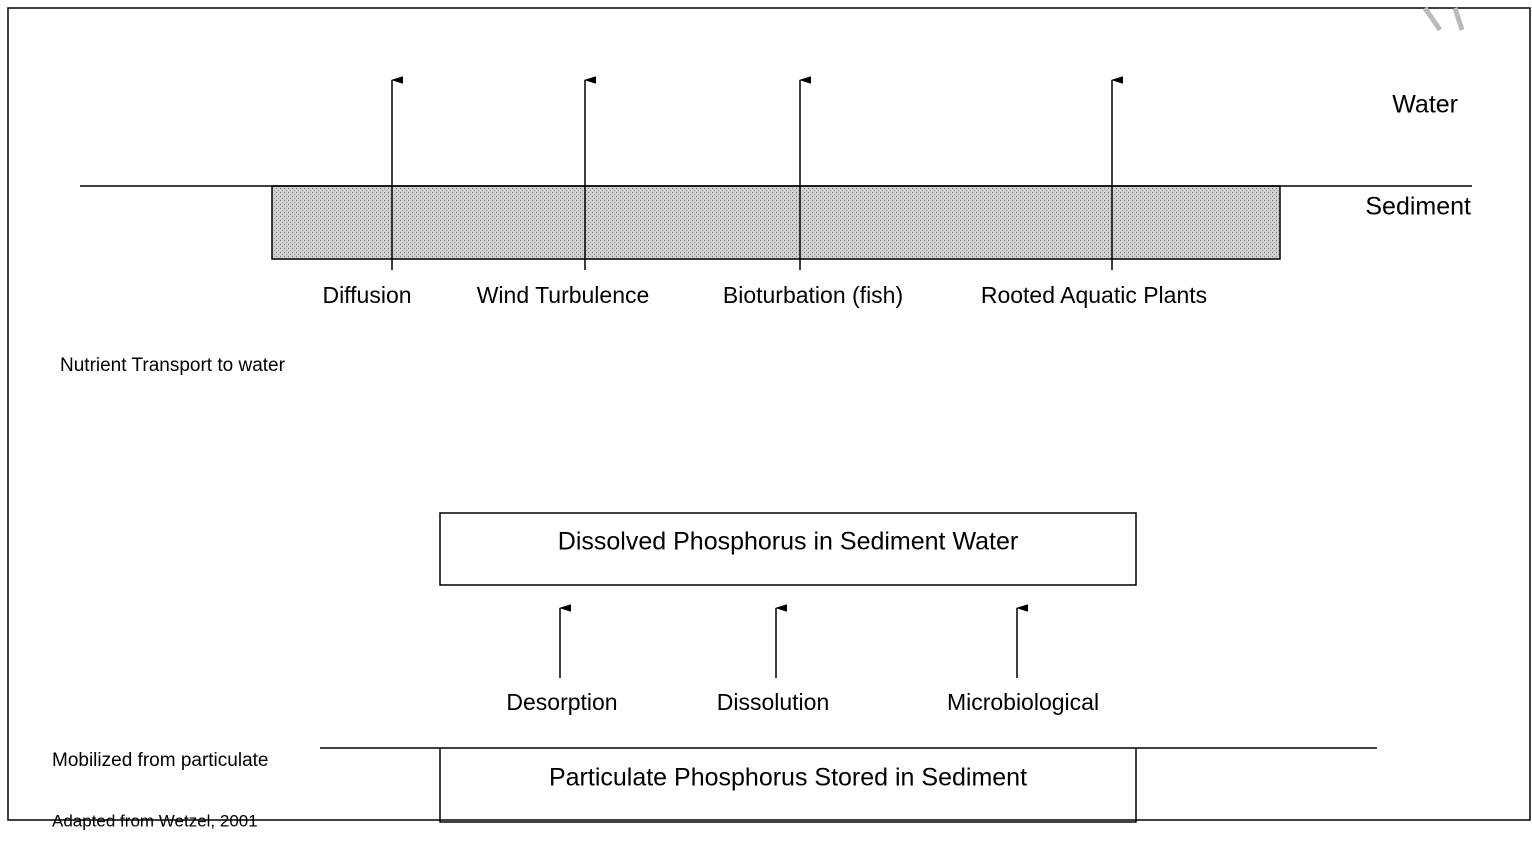  I want to click on decoration, so click(1443, 19).